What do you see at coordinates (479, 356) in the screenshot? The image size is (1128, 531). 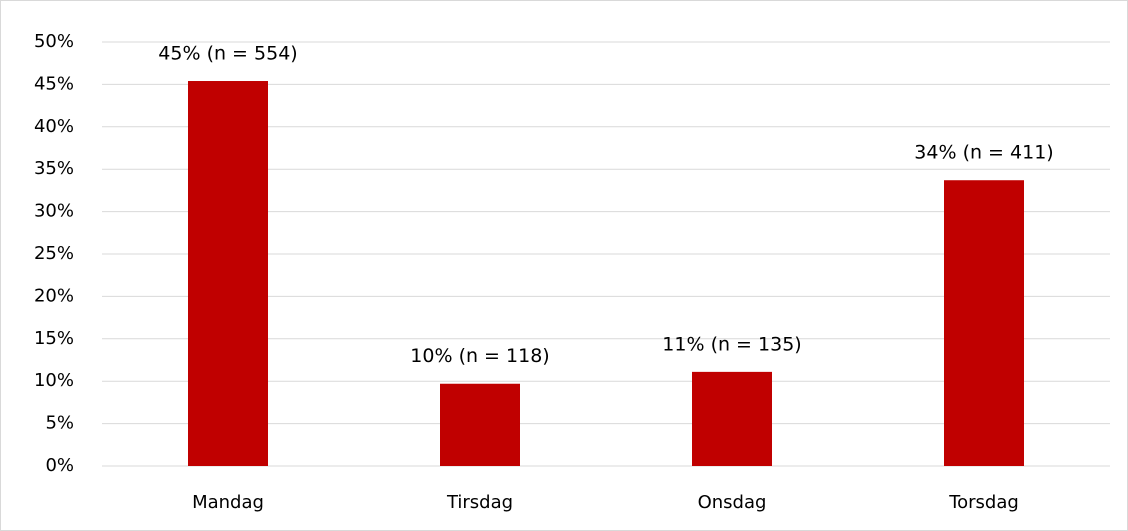 I see `value-label: 10% (n = 118)` at bounding box center [479, 356].